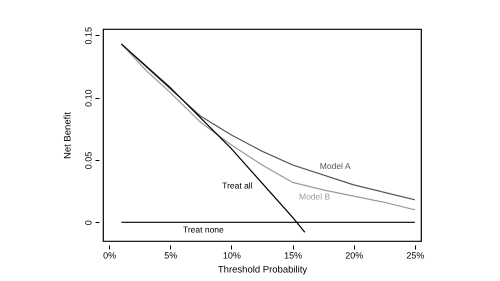 The image size is (500, 281). I want to click on series-label: Model A, so click(335, 165).